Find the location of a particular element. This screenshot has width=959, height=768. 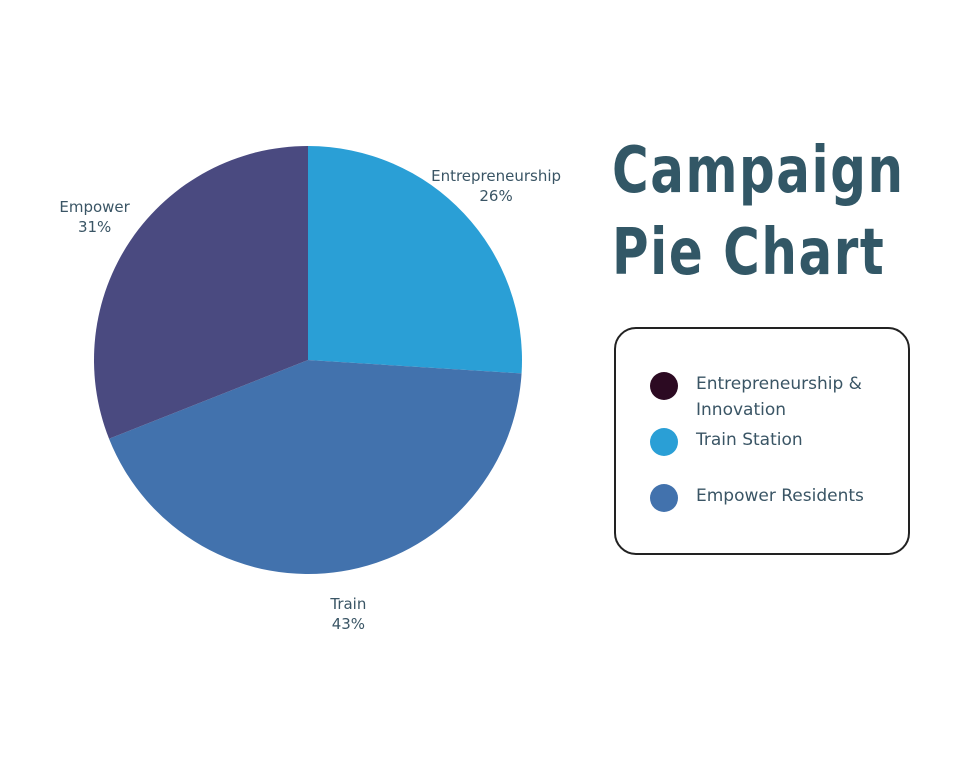

pie-slice-train is located at coordinates (315, 467).